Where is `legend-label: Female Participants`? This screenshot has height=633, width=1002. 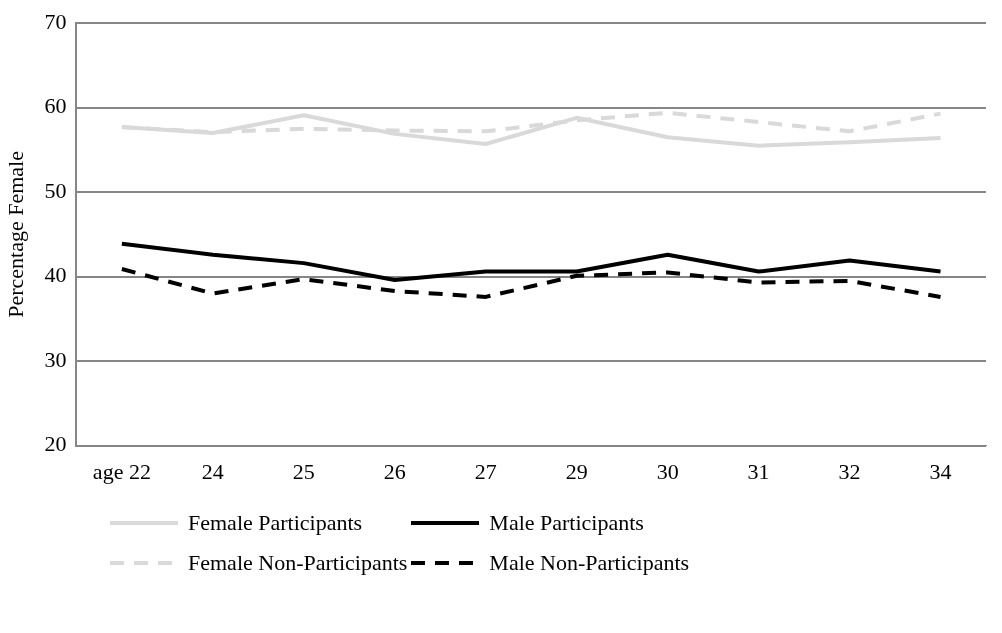
legend-label: Female Participants is located at coordinates (275, 523).